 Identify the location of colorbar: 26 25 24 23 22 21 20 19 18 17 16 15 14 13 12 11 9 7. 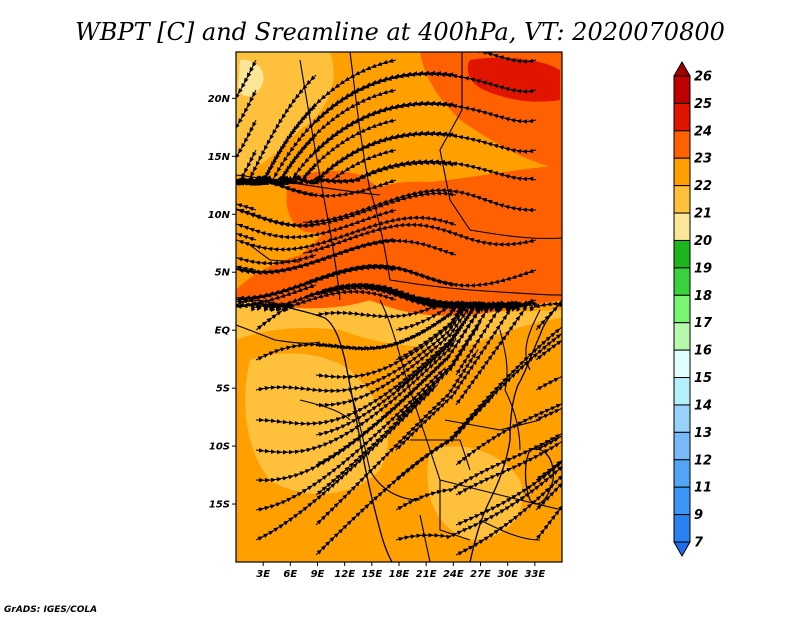
(693, 309).